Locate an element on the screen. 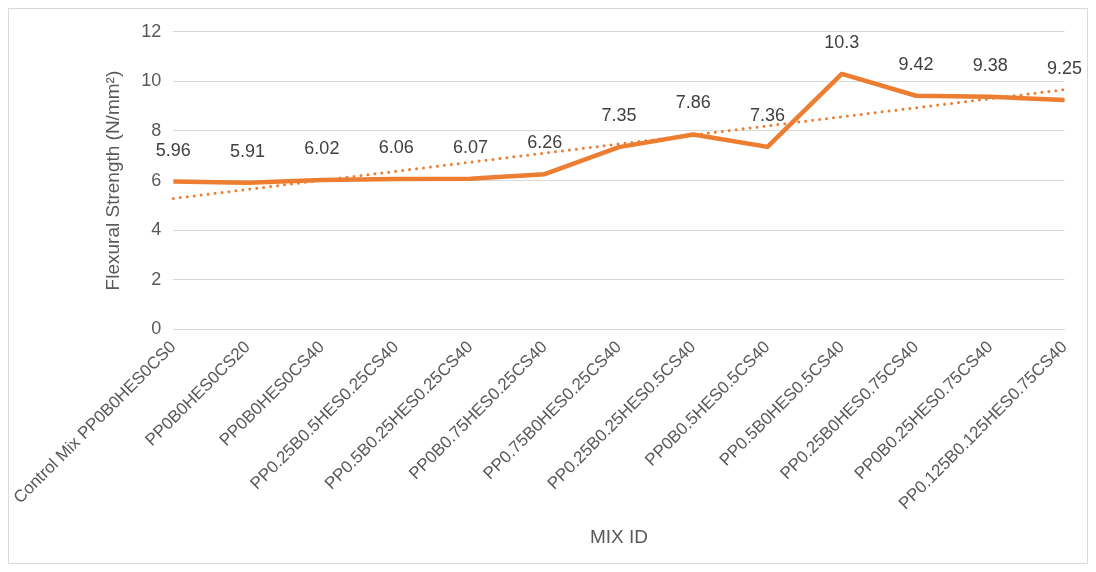 The image size is (1096, 572). data-label: 7.35 is located at coordinates (619, 115).